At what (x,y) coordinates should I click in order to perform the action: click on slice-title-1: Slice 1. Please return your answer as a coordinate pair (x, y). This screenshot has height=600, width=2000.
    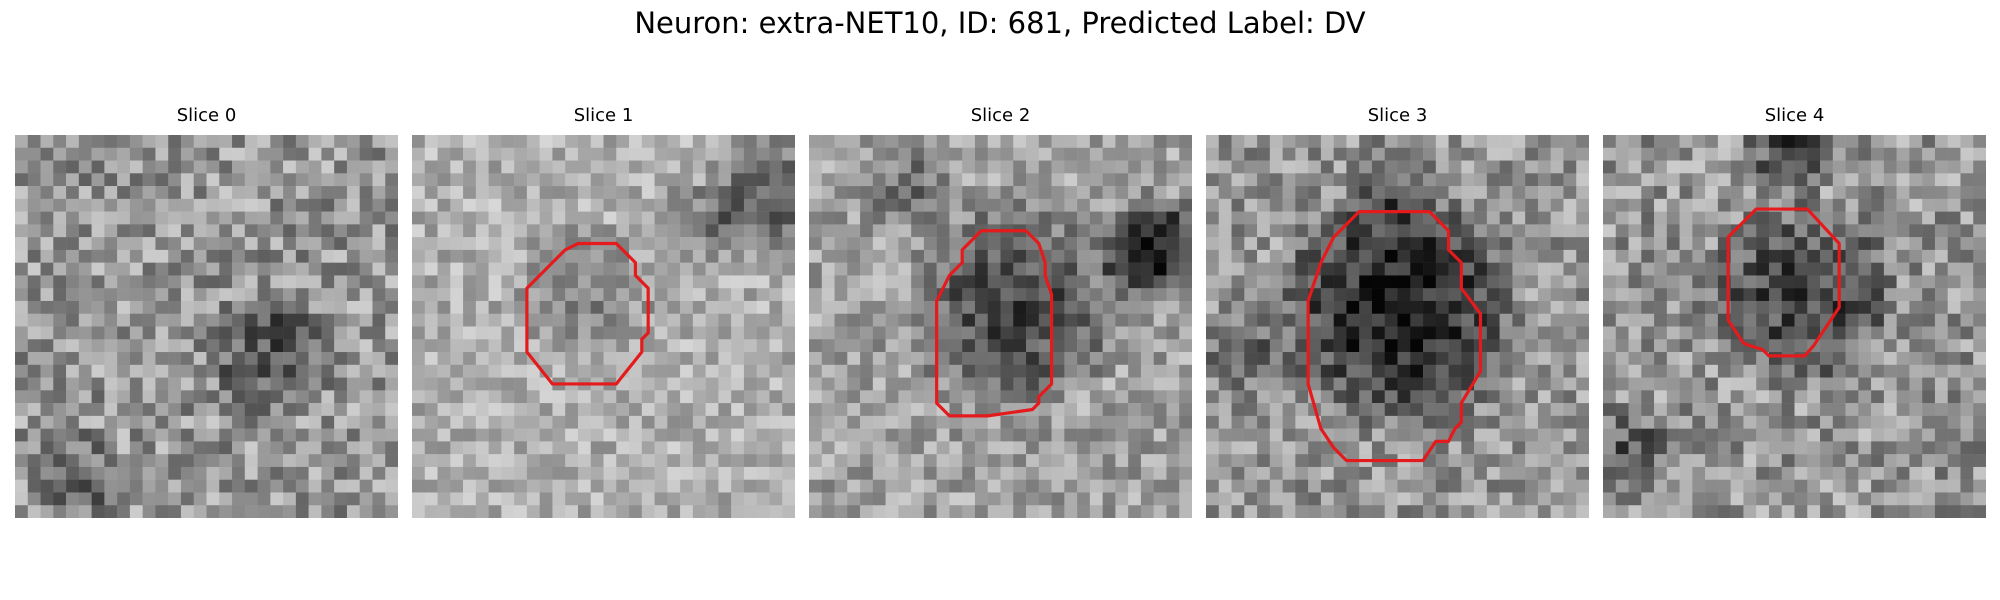
    Looking at the image, I should click on (603, 115).